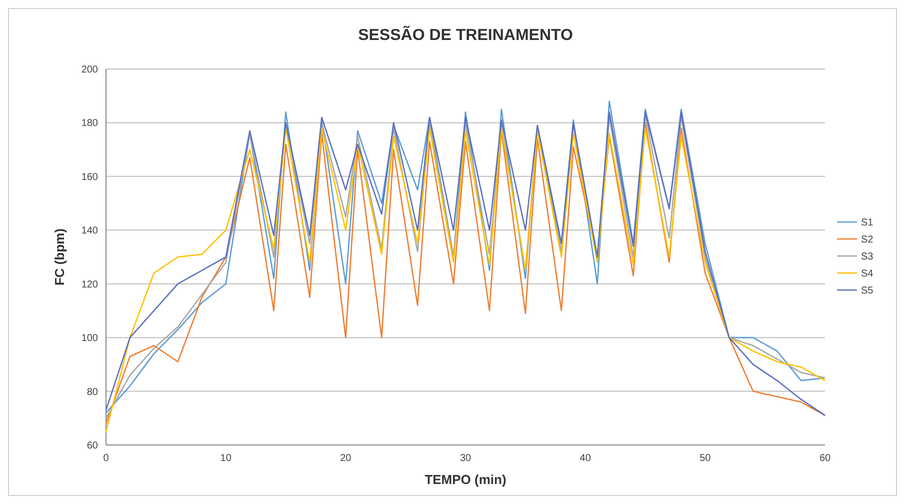 The image size is (905, 504). I want to click on legend-label: S2, so click(867, 240).